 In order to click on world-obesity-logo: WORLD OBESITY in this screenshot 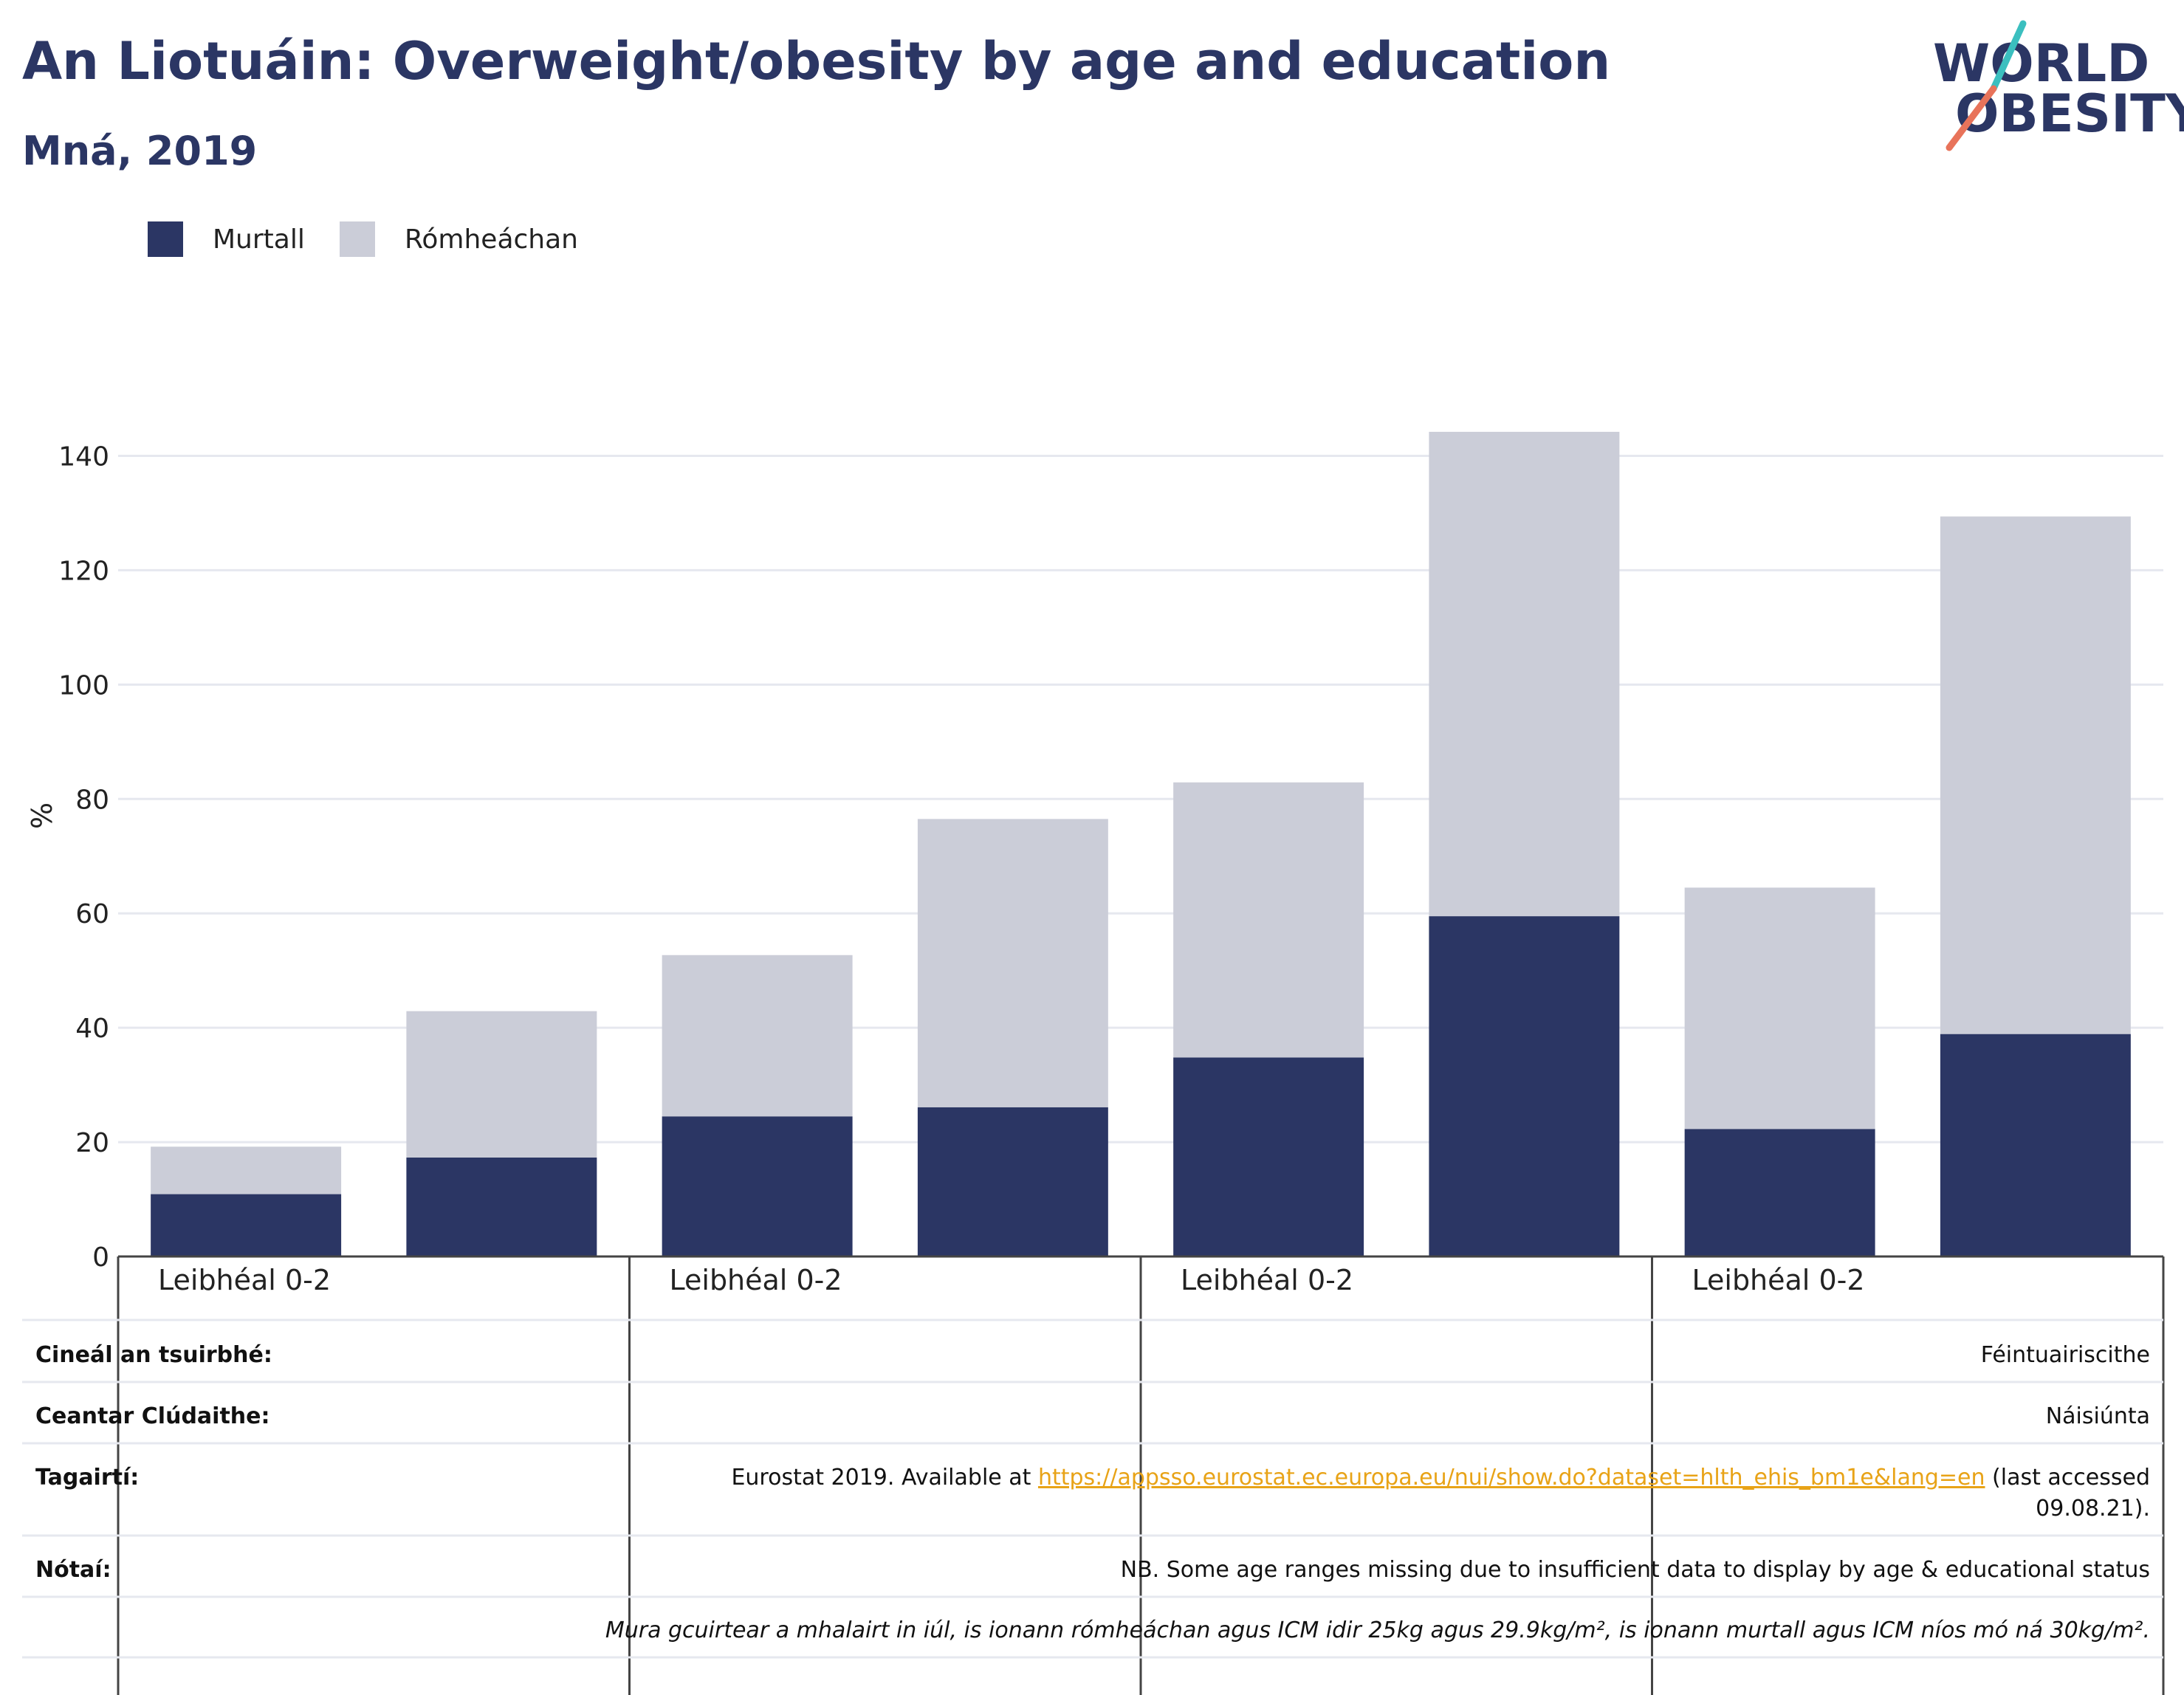, I will do `click(2058, 85)`.